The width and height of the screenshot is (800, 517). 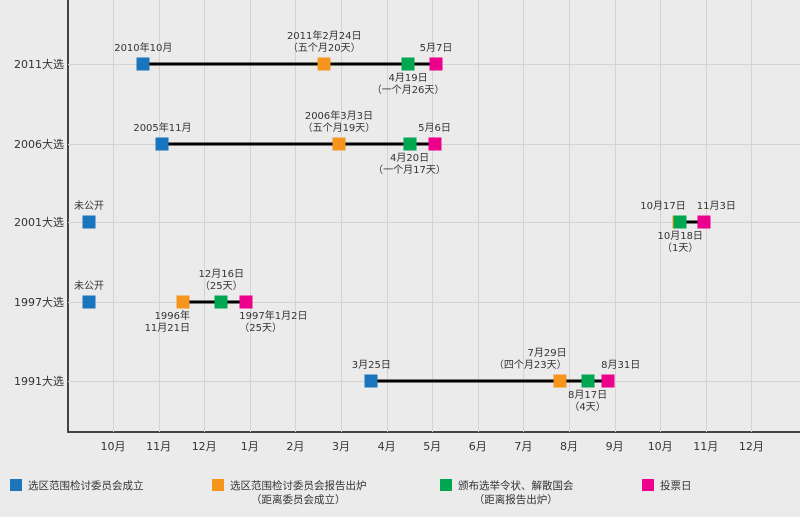 What do you see at coordinates (523, 446) in the screenshot?
I see `x-tick-label: 7月` at bounding box center [523, 446].